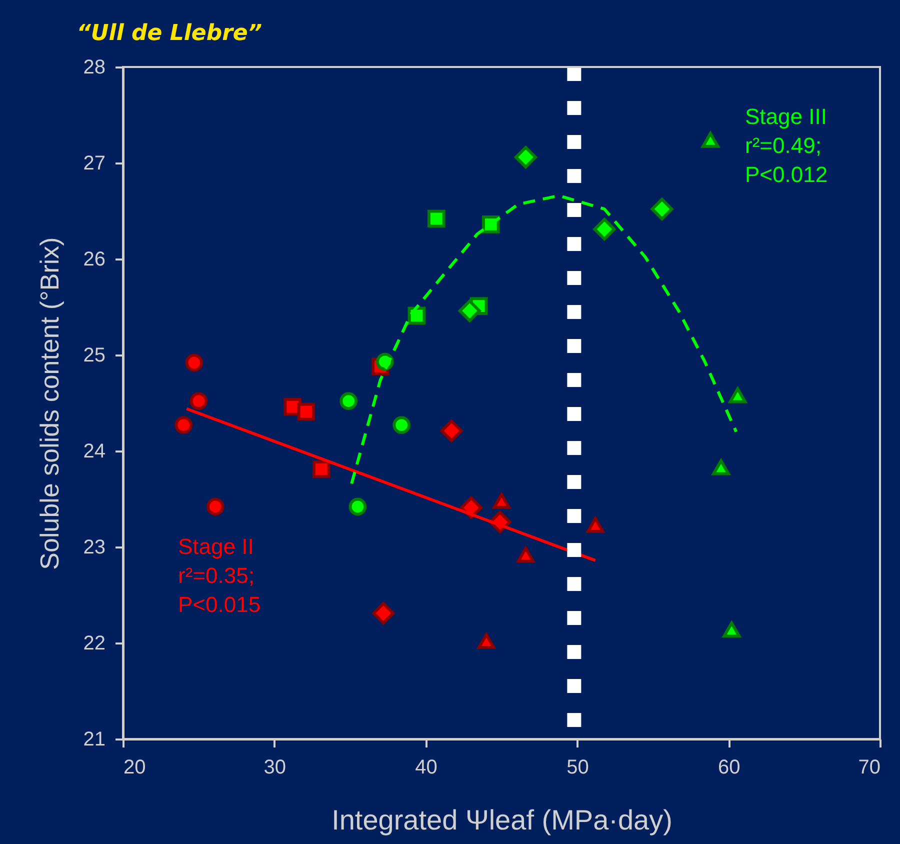 The width and height of the screenshot is (900, 844). I want to click on y-tick-label: 26, so click(94, 259).